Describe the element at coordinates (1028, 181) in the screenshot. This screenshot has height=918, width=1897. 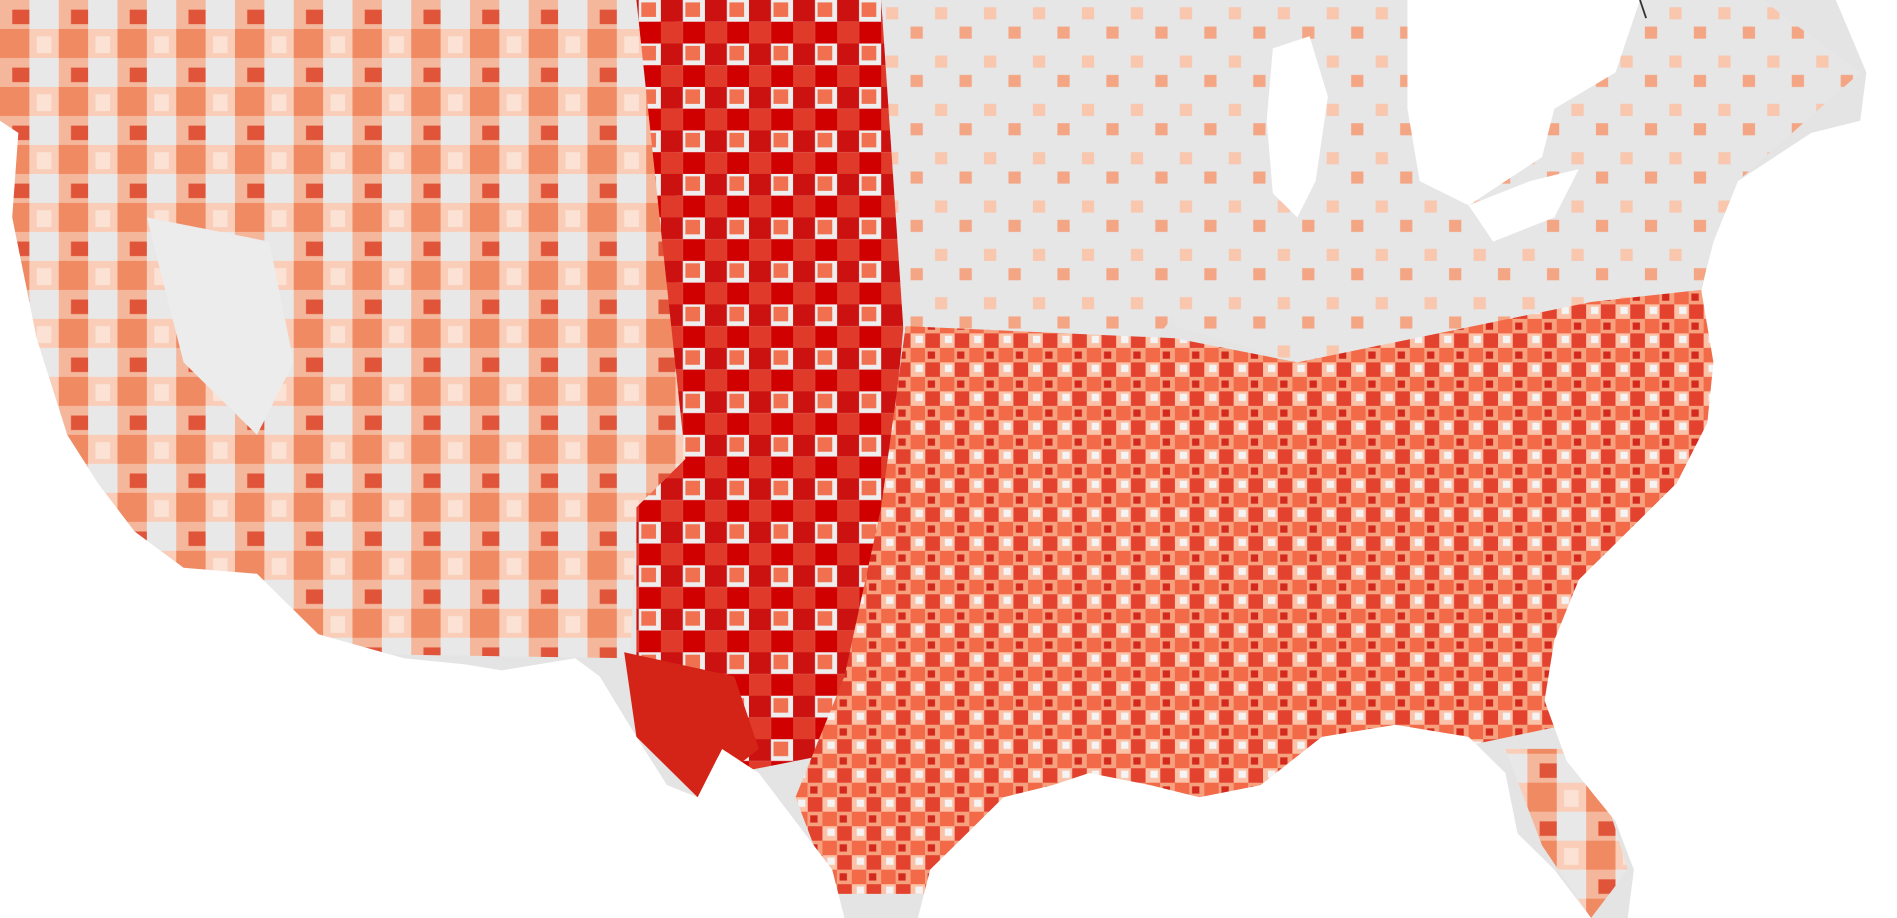
I see `midwest-counties` at that location.